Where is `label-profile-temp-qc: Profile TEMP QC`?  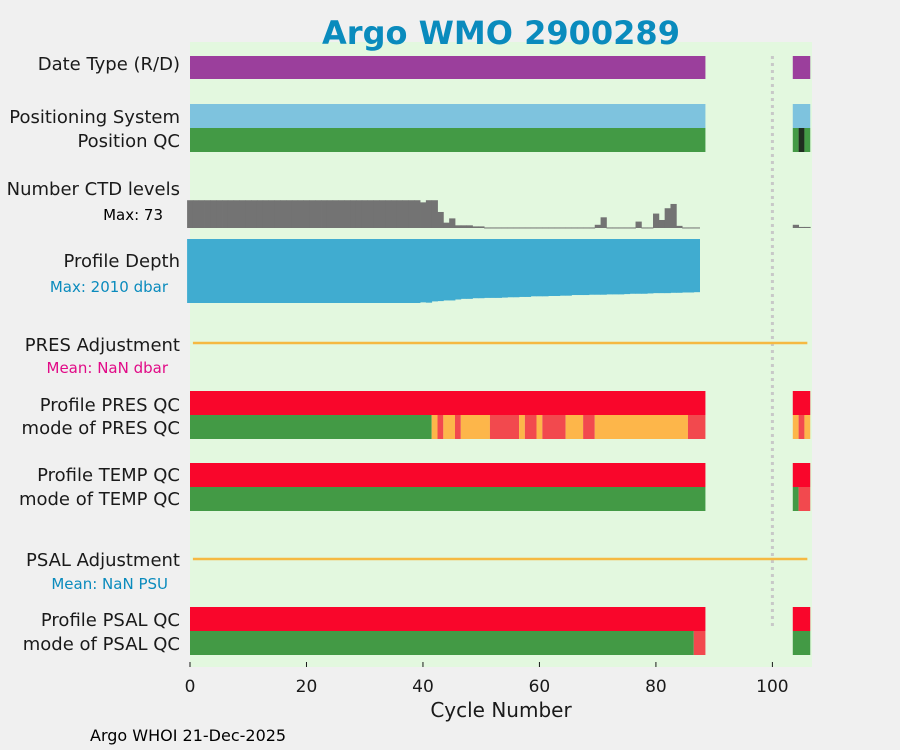
label-profile-temp-qc: Profile TEMP QC is located at coordinates (108, 475).